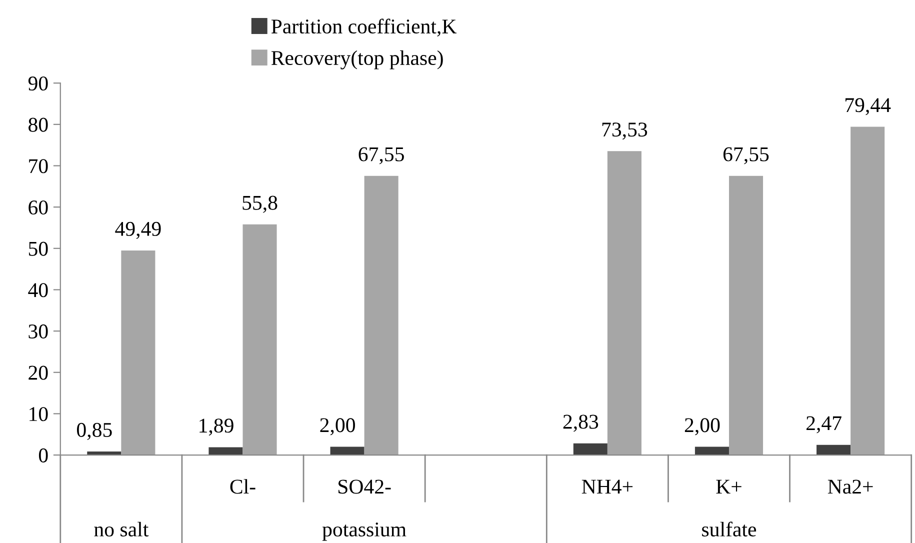 This screenshot has width=915, height=543. I want to click on data-label: 55,8, so click(260, 204).